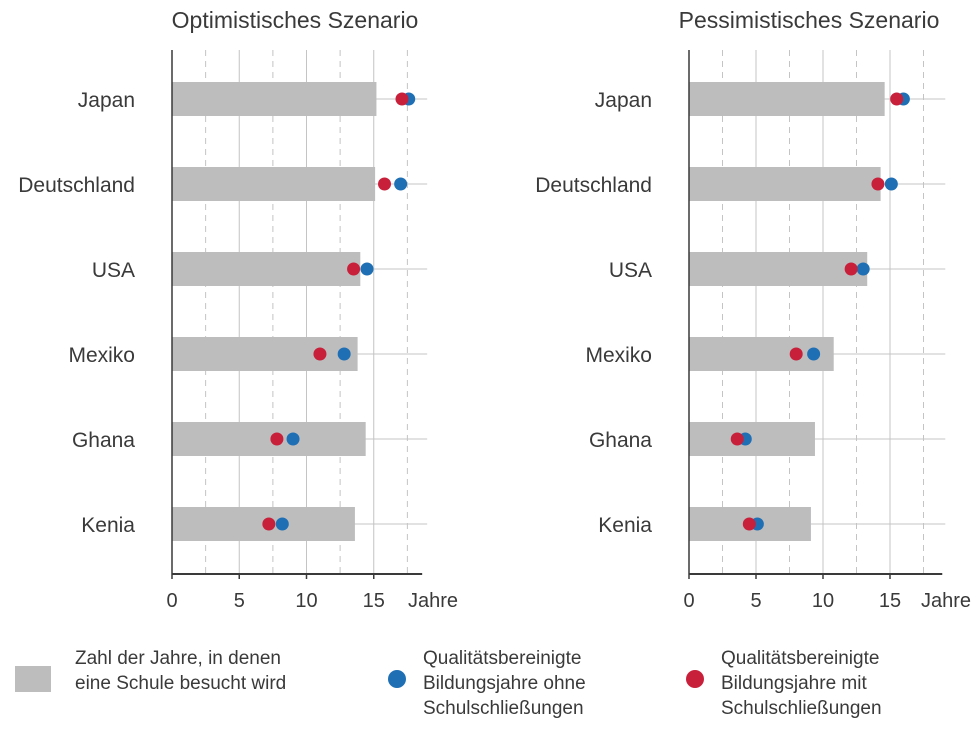 Image resolution: width=980 pixels, height=741 pixels. I want to click on chart-title-optimistic: Optimistisches Szenario, so click(295, 20).